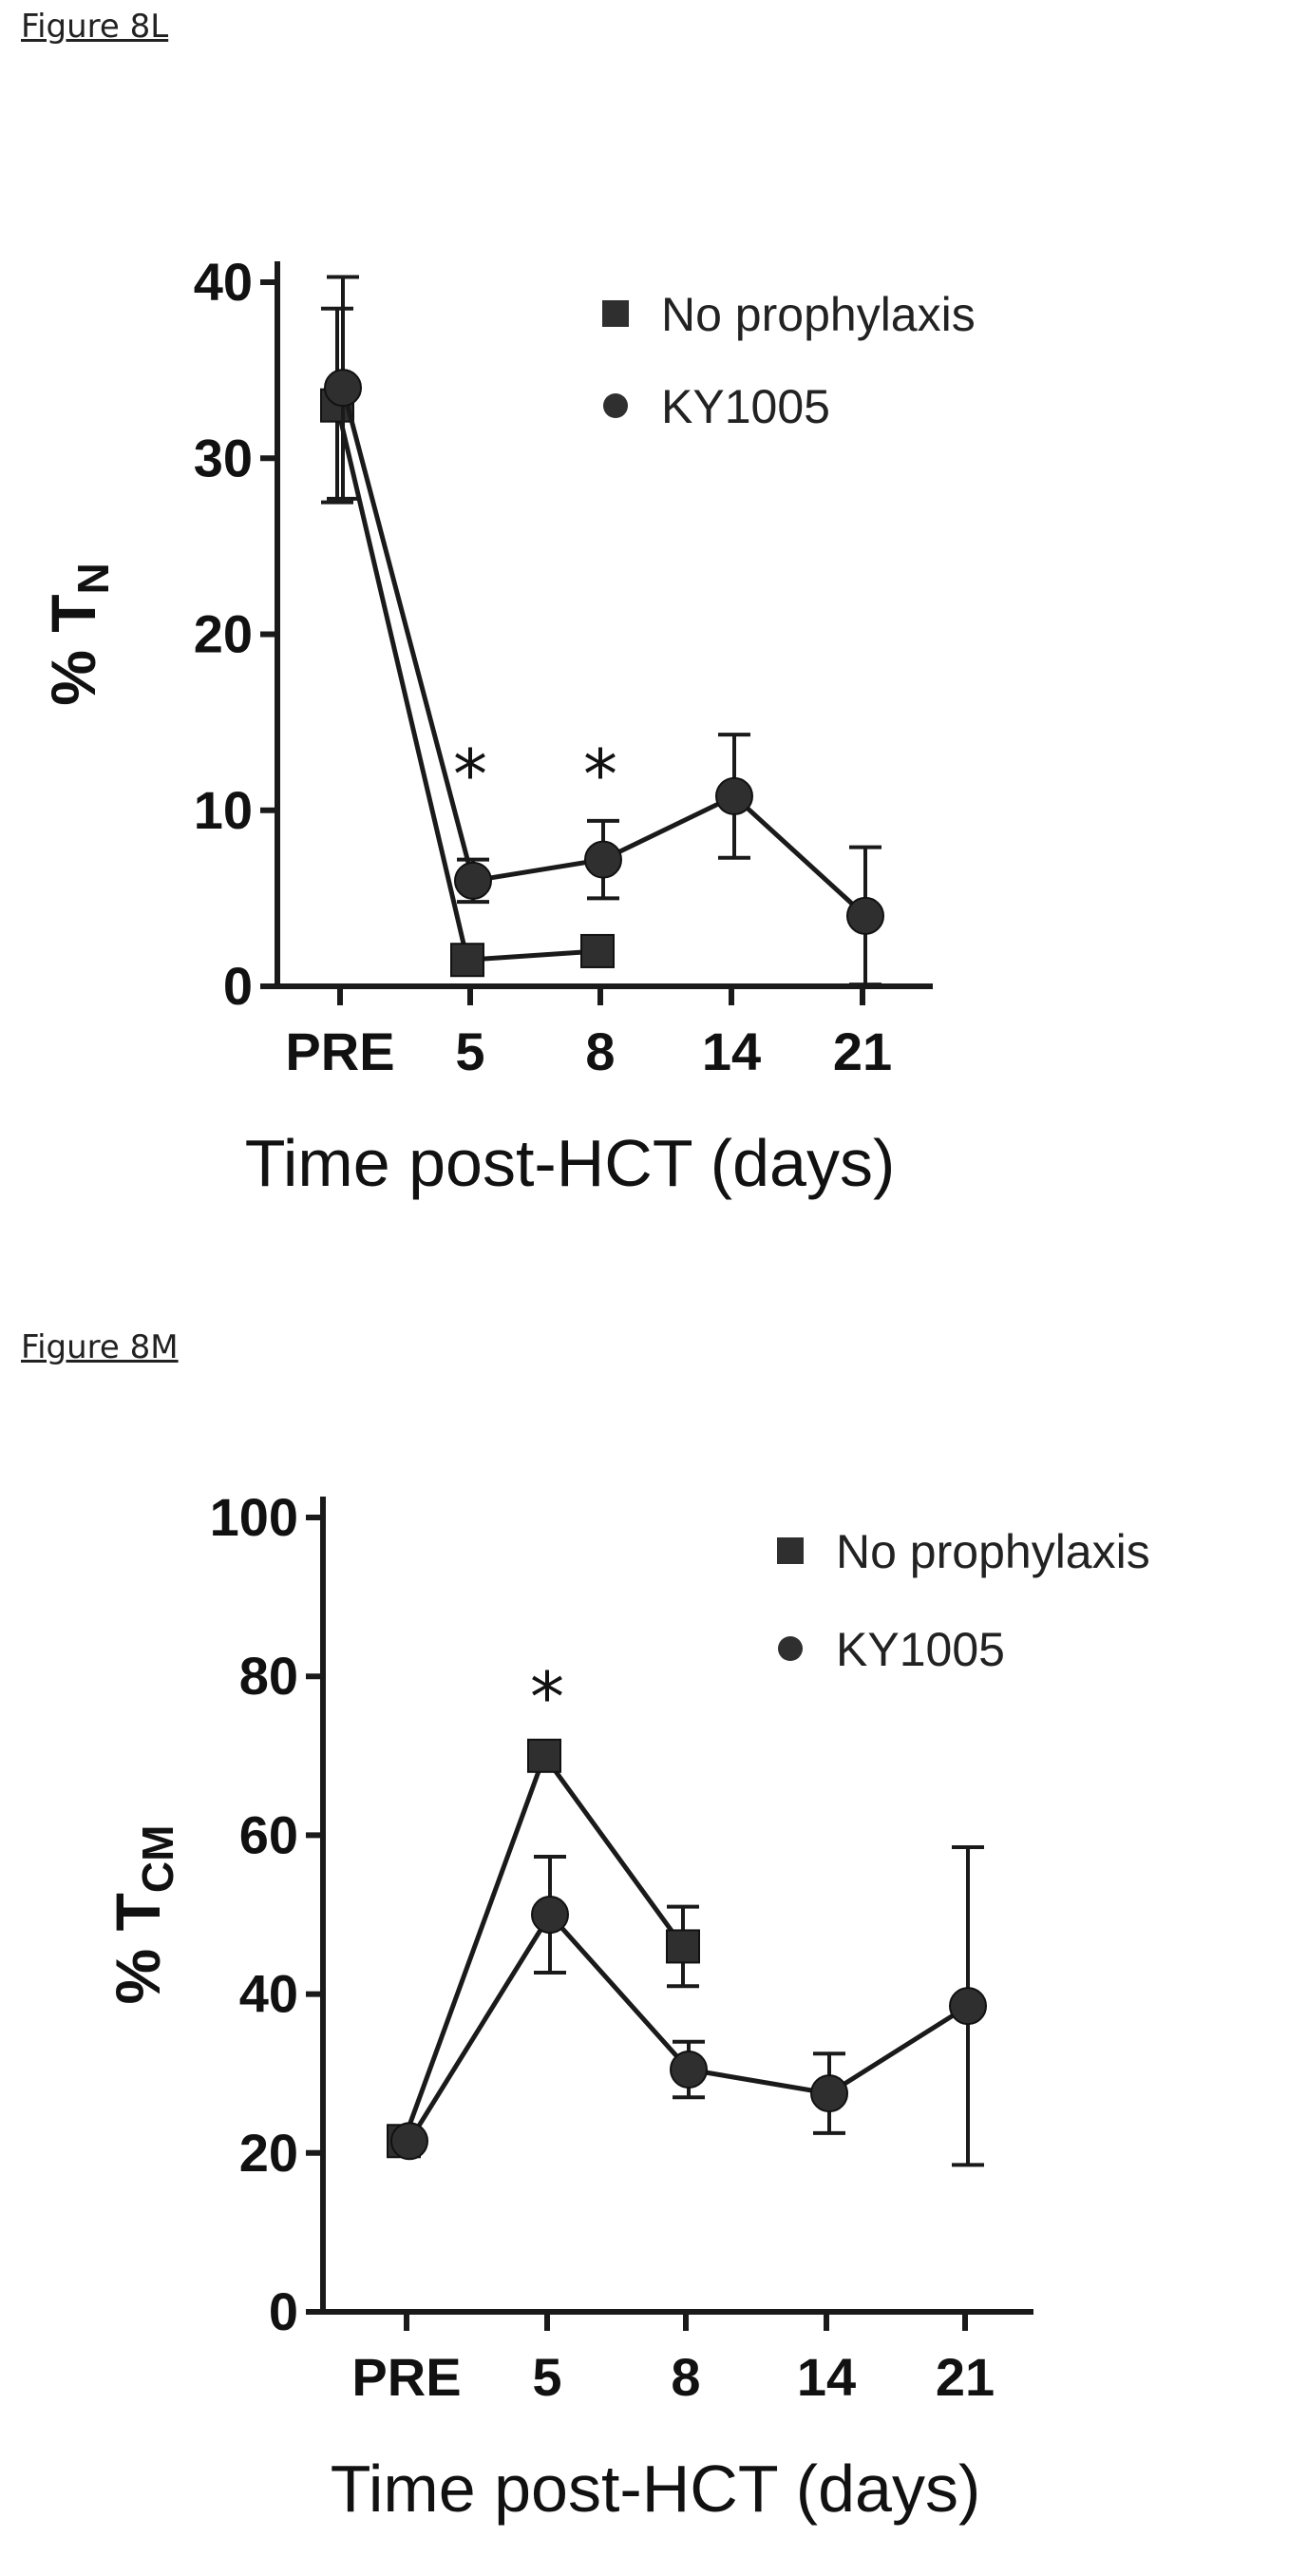  I want to click on y-tick-label: 30, so click(223, 457).